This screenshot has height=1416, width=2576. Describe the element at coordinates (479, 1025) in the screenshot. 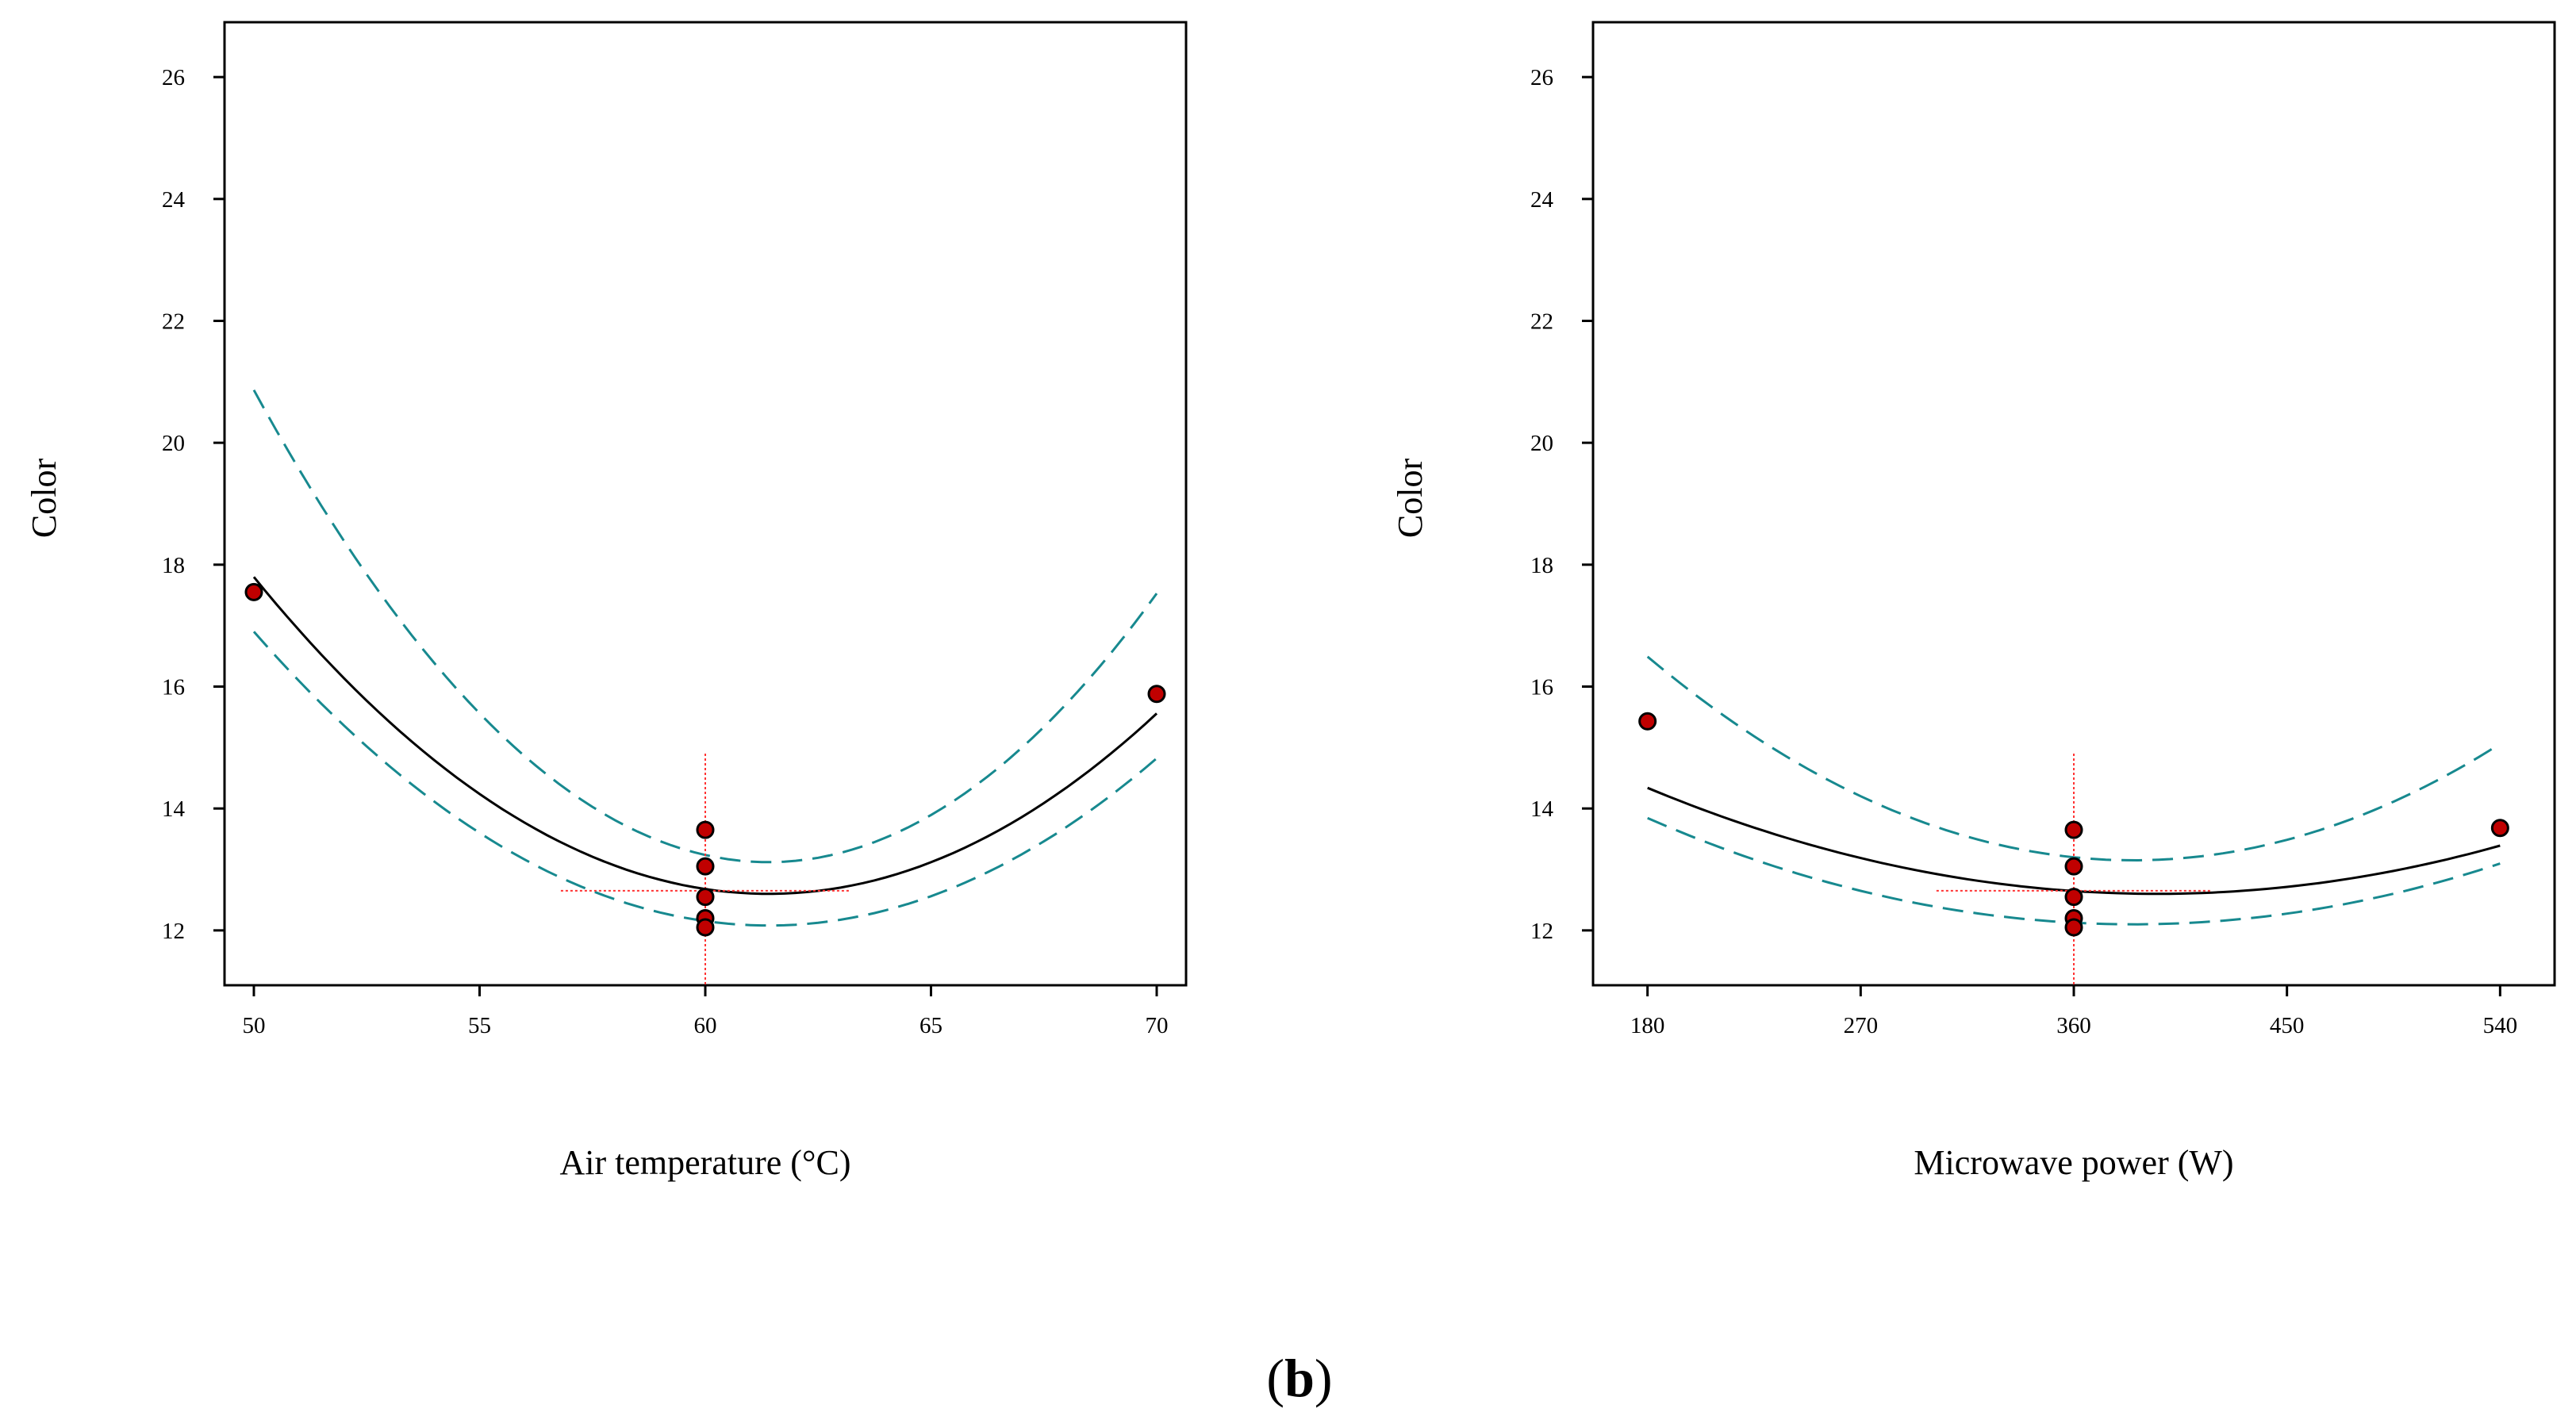

I see `x-tick-label: 55` at that location.